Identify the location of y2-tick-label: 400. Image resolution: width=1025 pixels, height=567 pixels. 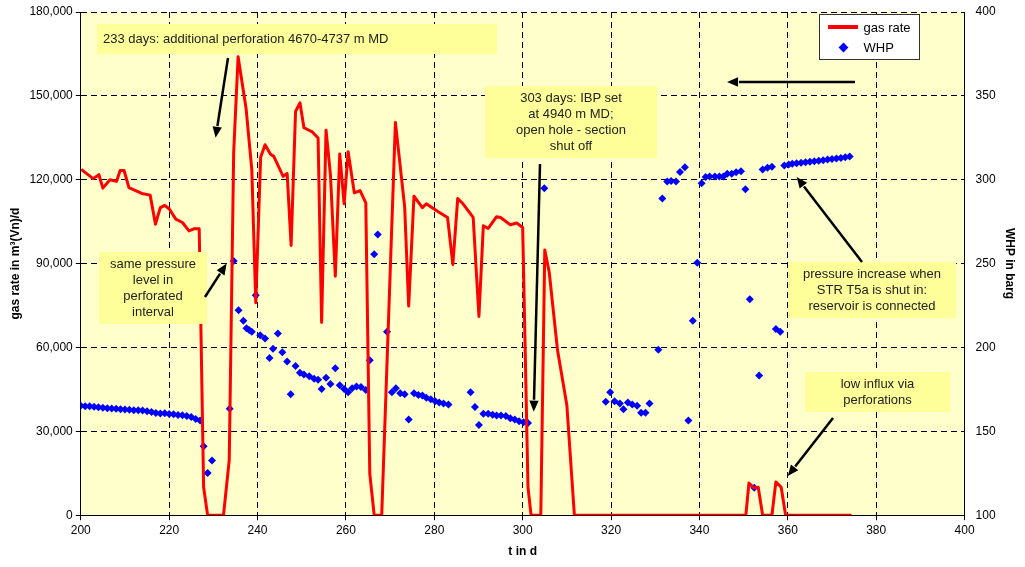
(985, 11).